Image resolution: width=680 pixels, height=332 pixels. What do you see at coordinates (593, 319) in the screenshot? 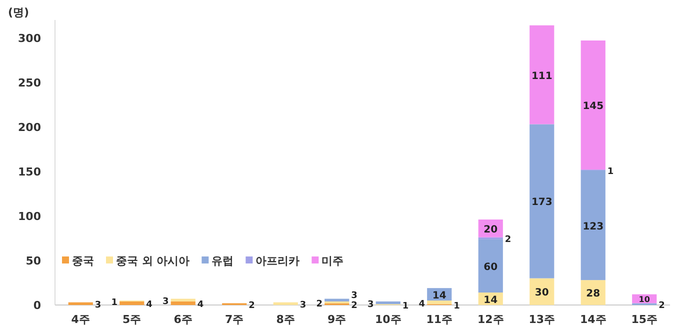
I see `x-tick-label: 14주` at bounding box center [593, 319].